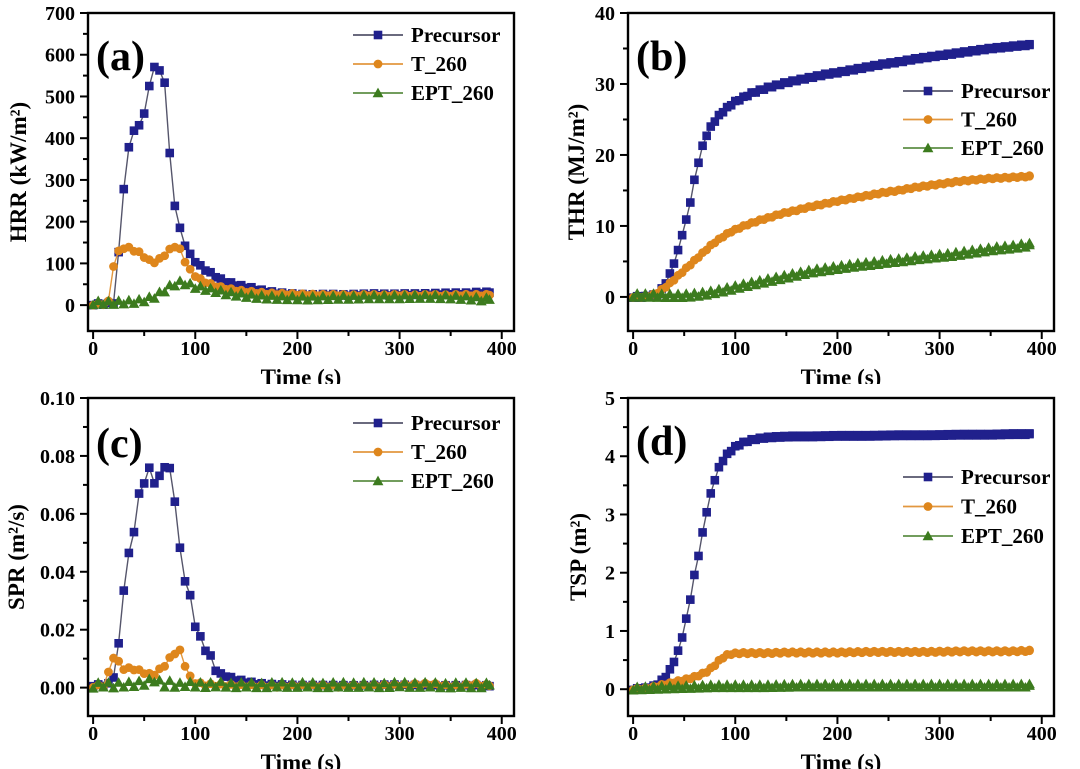 This screenshot has width=1080, height=769. What do you see at coordinates (837, 734) in the screenshot?
I see `x-tick-label: 200` at bounding box center [837, 734].